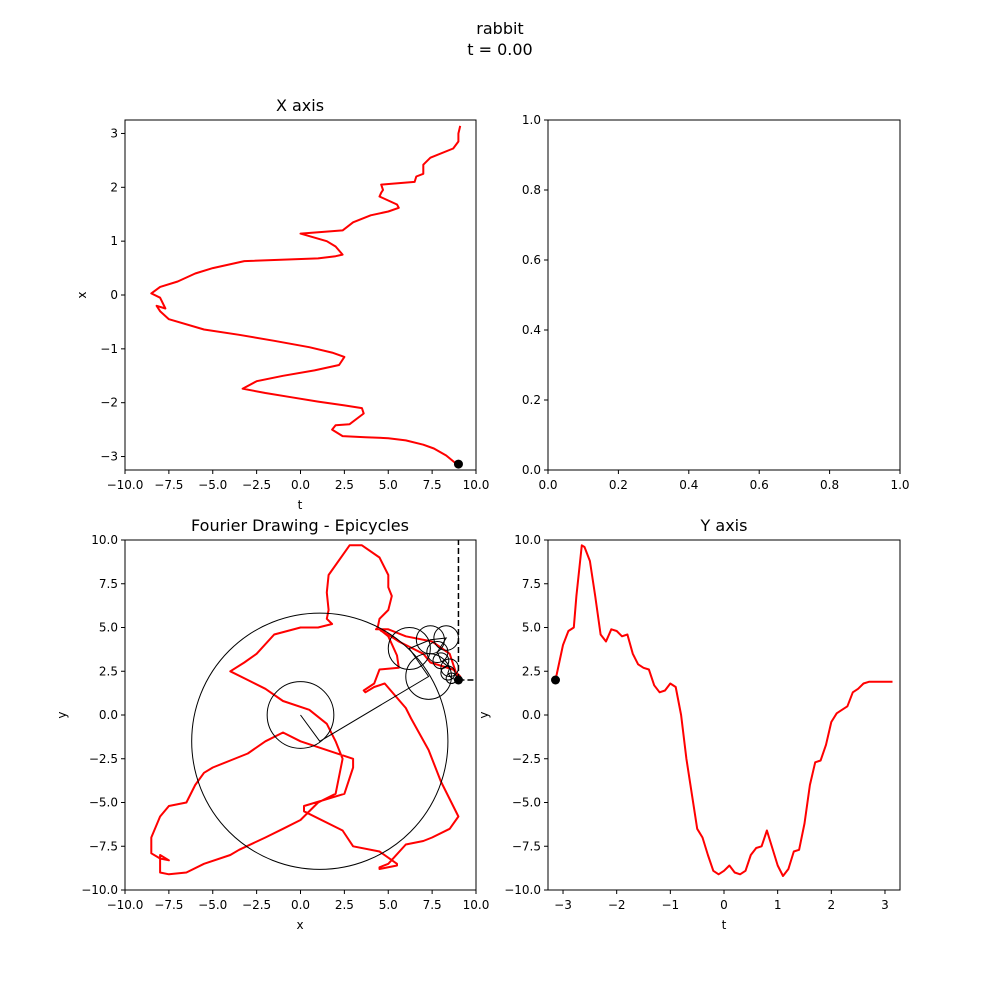 This screenshot has width=1000, height=1000. I want to click on y-tick-label: 0.4, so click(531, 330).